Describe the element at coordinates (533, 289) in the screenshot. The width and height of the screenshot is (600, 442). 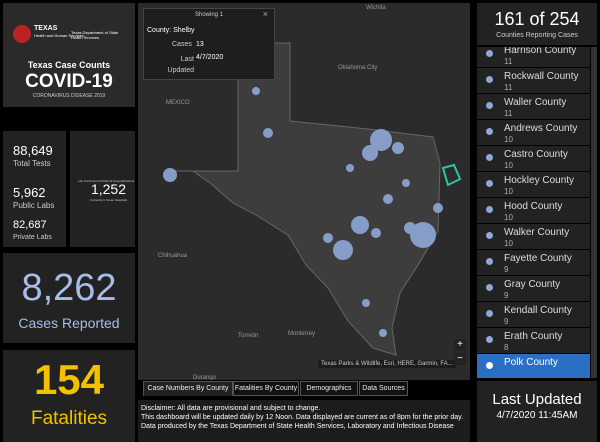
I see `county-row: Gray County 9` at that location.